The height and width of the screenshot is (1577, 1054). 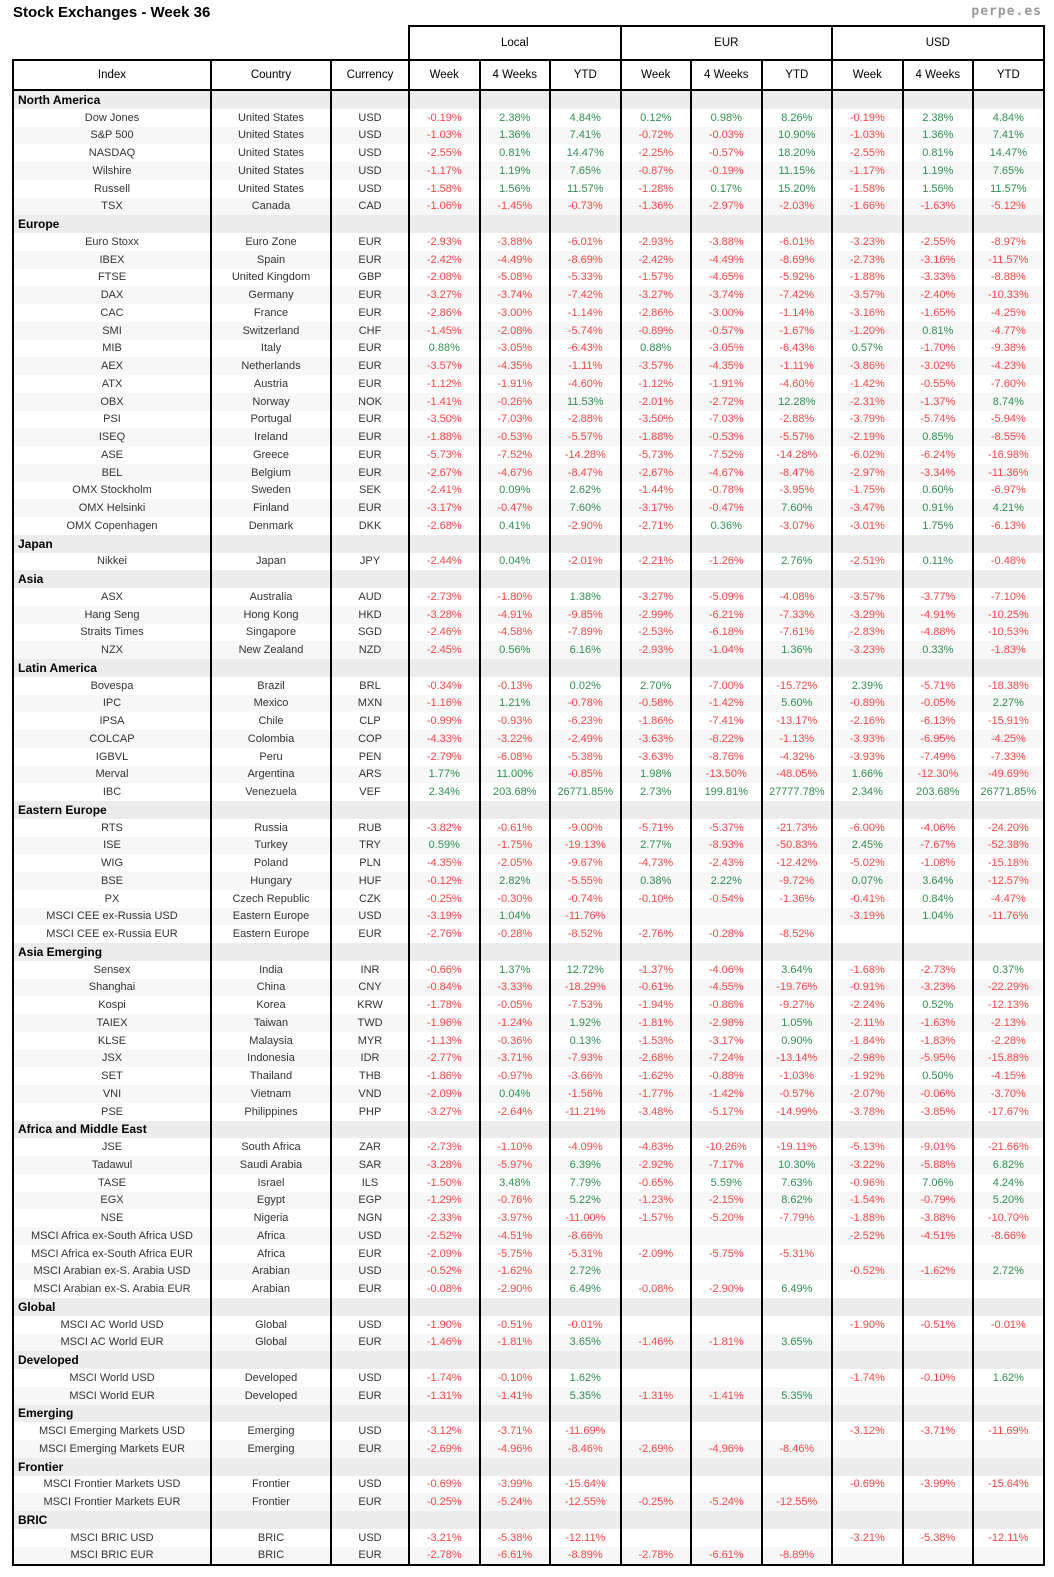 What do you see at coordinates (271, 1182) in the screenshot?
I see `country-cell: Israel` at bounding box center [271, 1182].